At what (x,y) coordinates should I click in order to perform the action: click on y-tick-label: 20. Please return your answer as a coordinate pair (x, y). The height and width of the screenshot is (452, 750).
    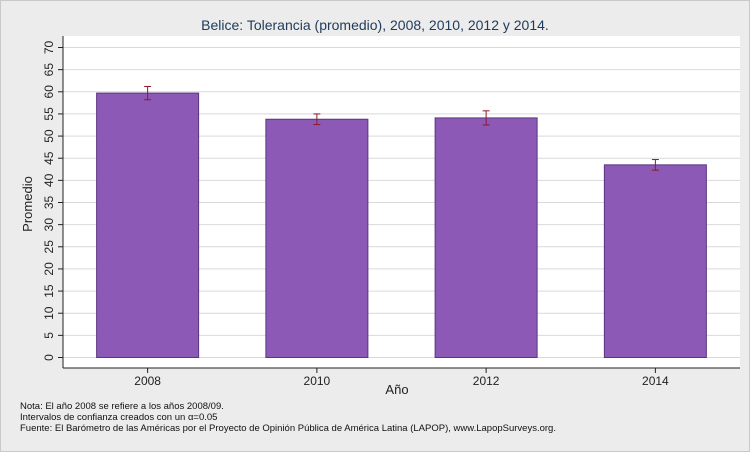
    Looking at the image, I should click on (49, 269).